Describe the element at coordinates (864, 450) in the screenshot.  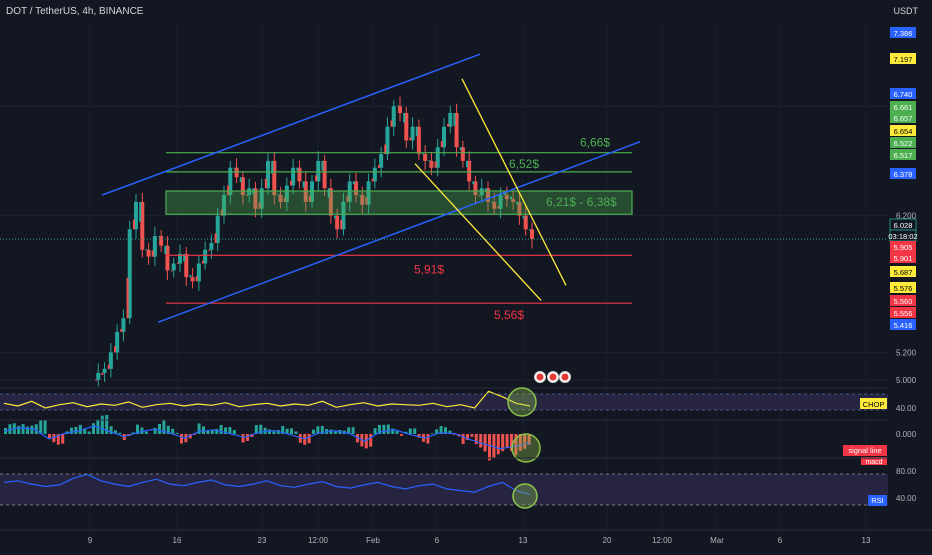
I see `macd-legend: signal line` at that location.